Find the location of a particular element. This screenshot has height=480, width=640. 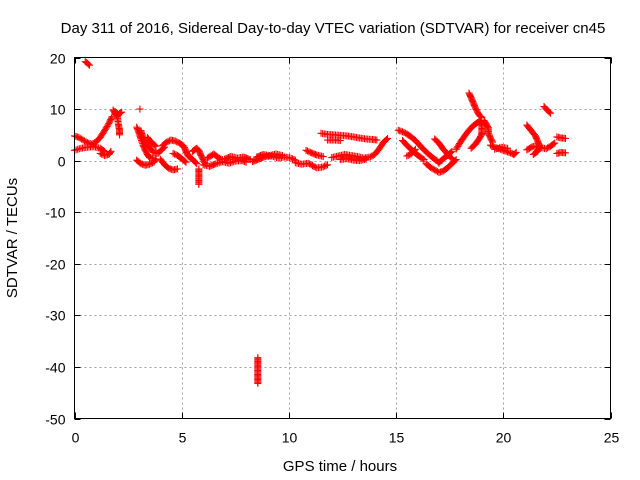

x-tick-label: 5 is located at coordinates (183, 438).